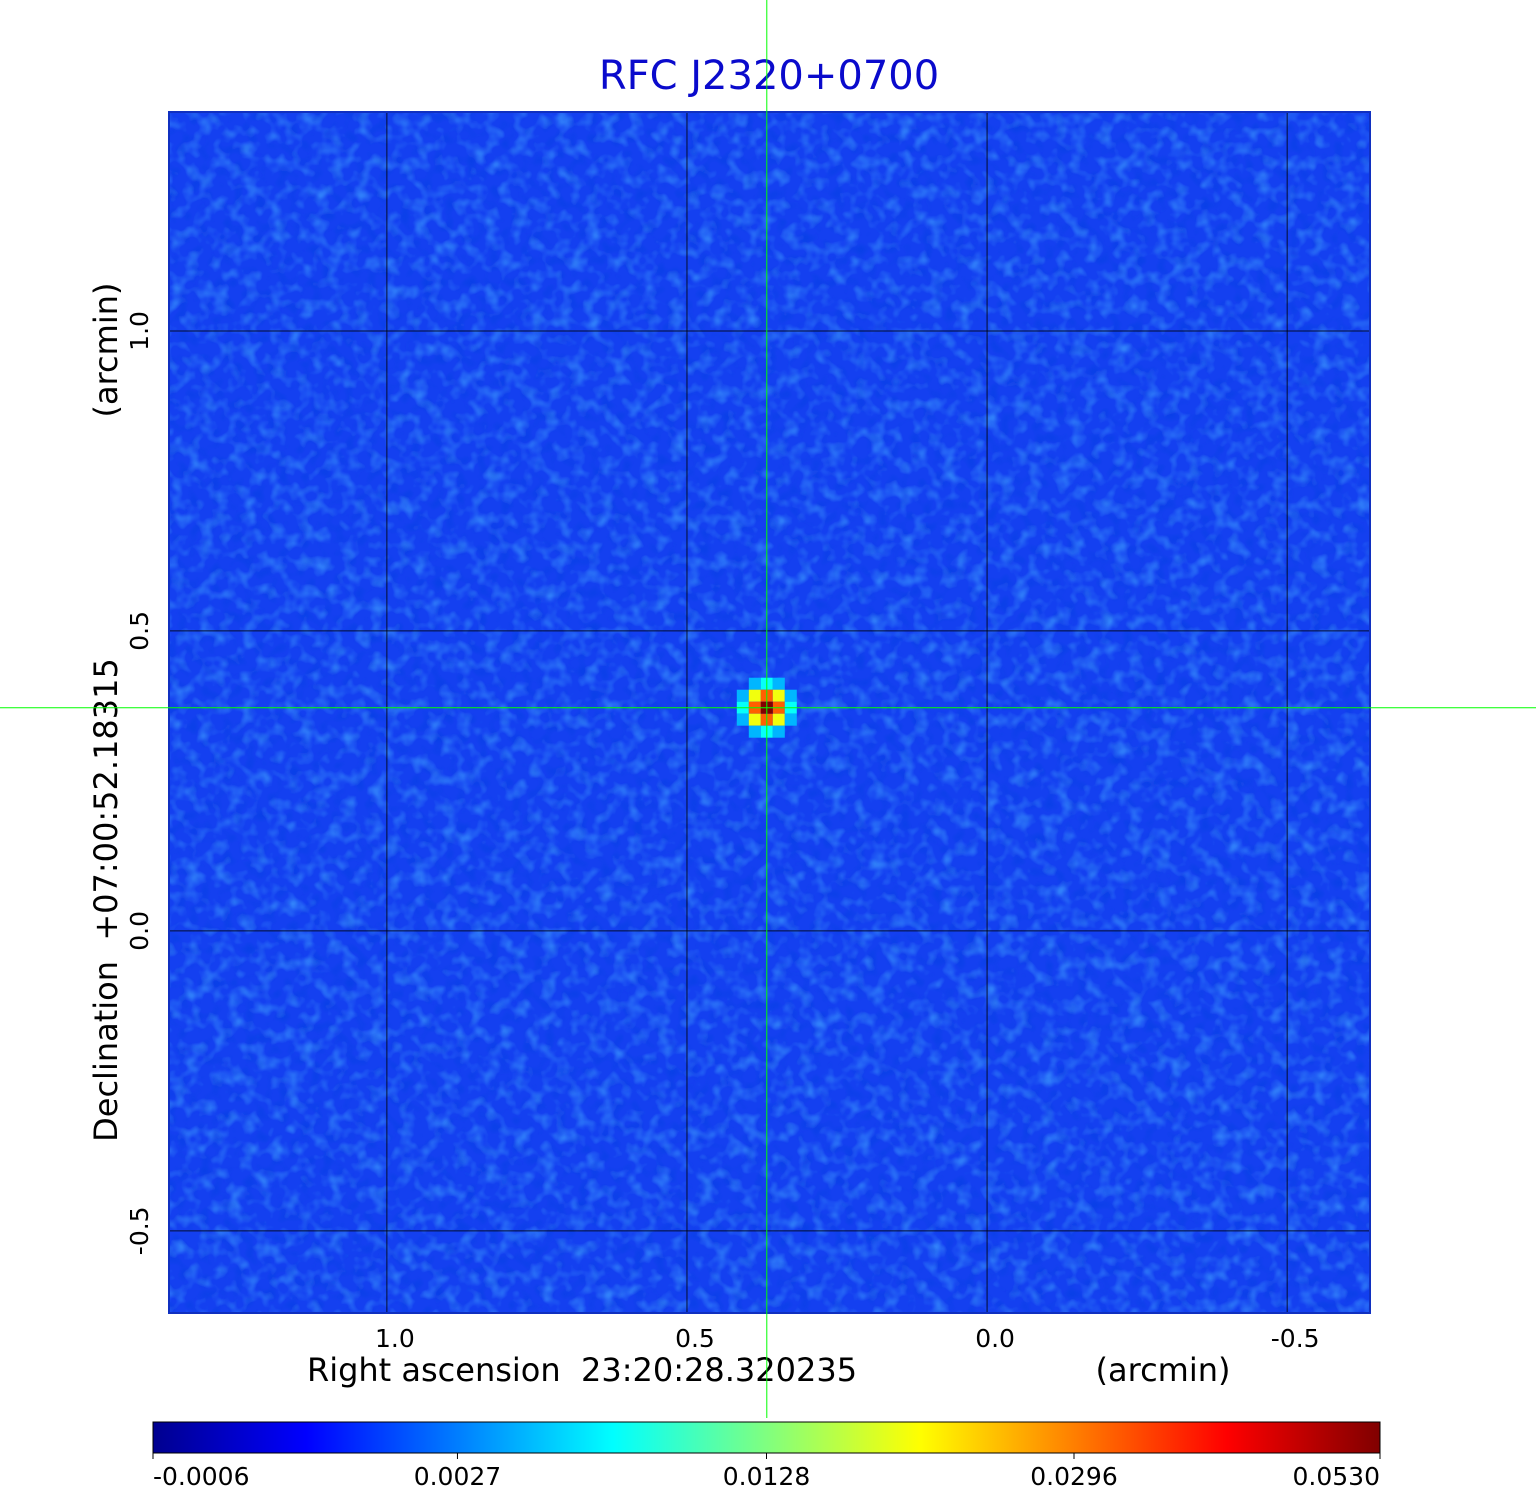  I want to click on colorbar, so click(766, 1437).